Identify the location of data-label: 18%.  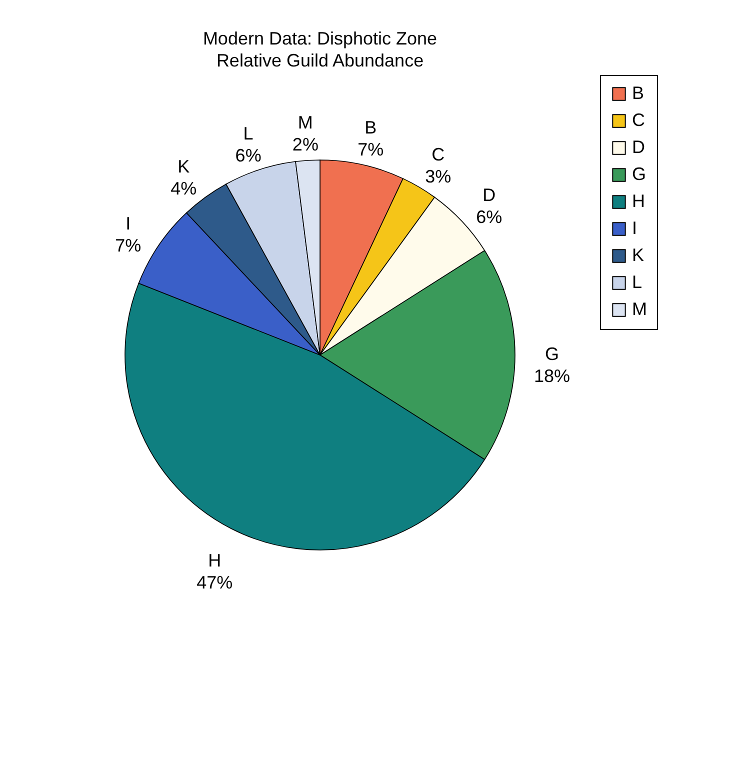
(552, 376).